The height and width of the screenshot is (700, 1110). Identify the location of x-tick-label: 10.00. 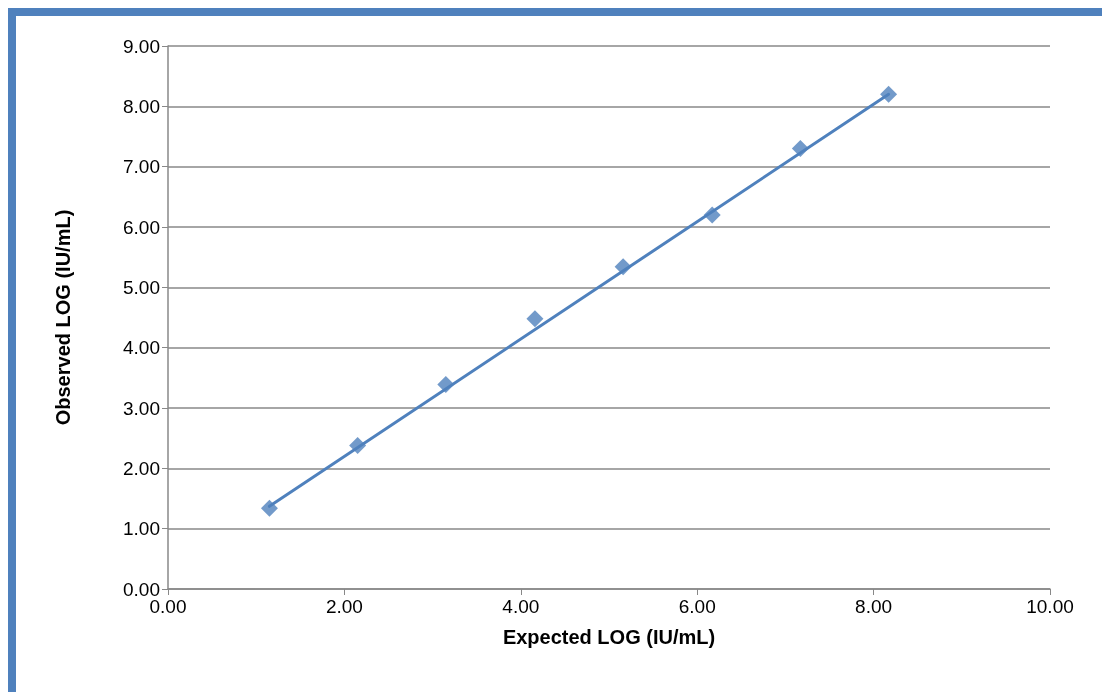
(1050, 606).